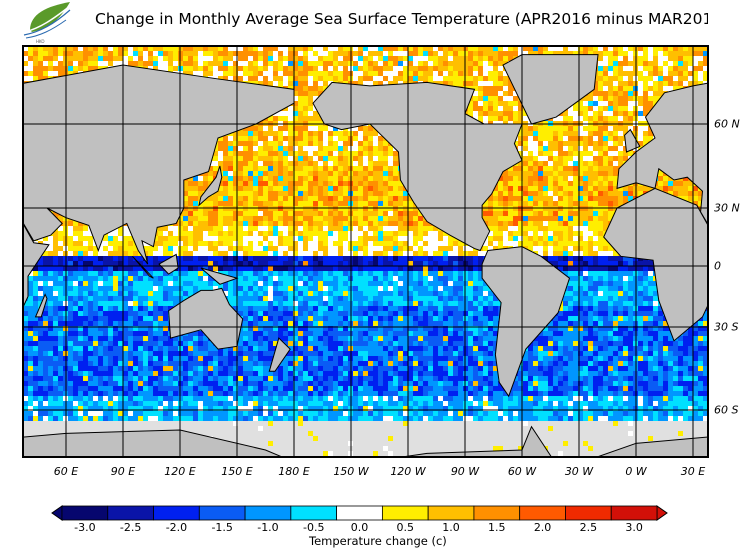 The width and height of the screenshot is (755, 560). What do you see at coordinates (408, 471) in the screenshot?
I see `longitude-label: 120 W` at bounding box center [408, 471].